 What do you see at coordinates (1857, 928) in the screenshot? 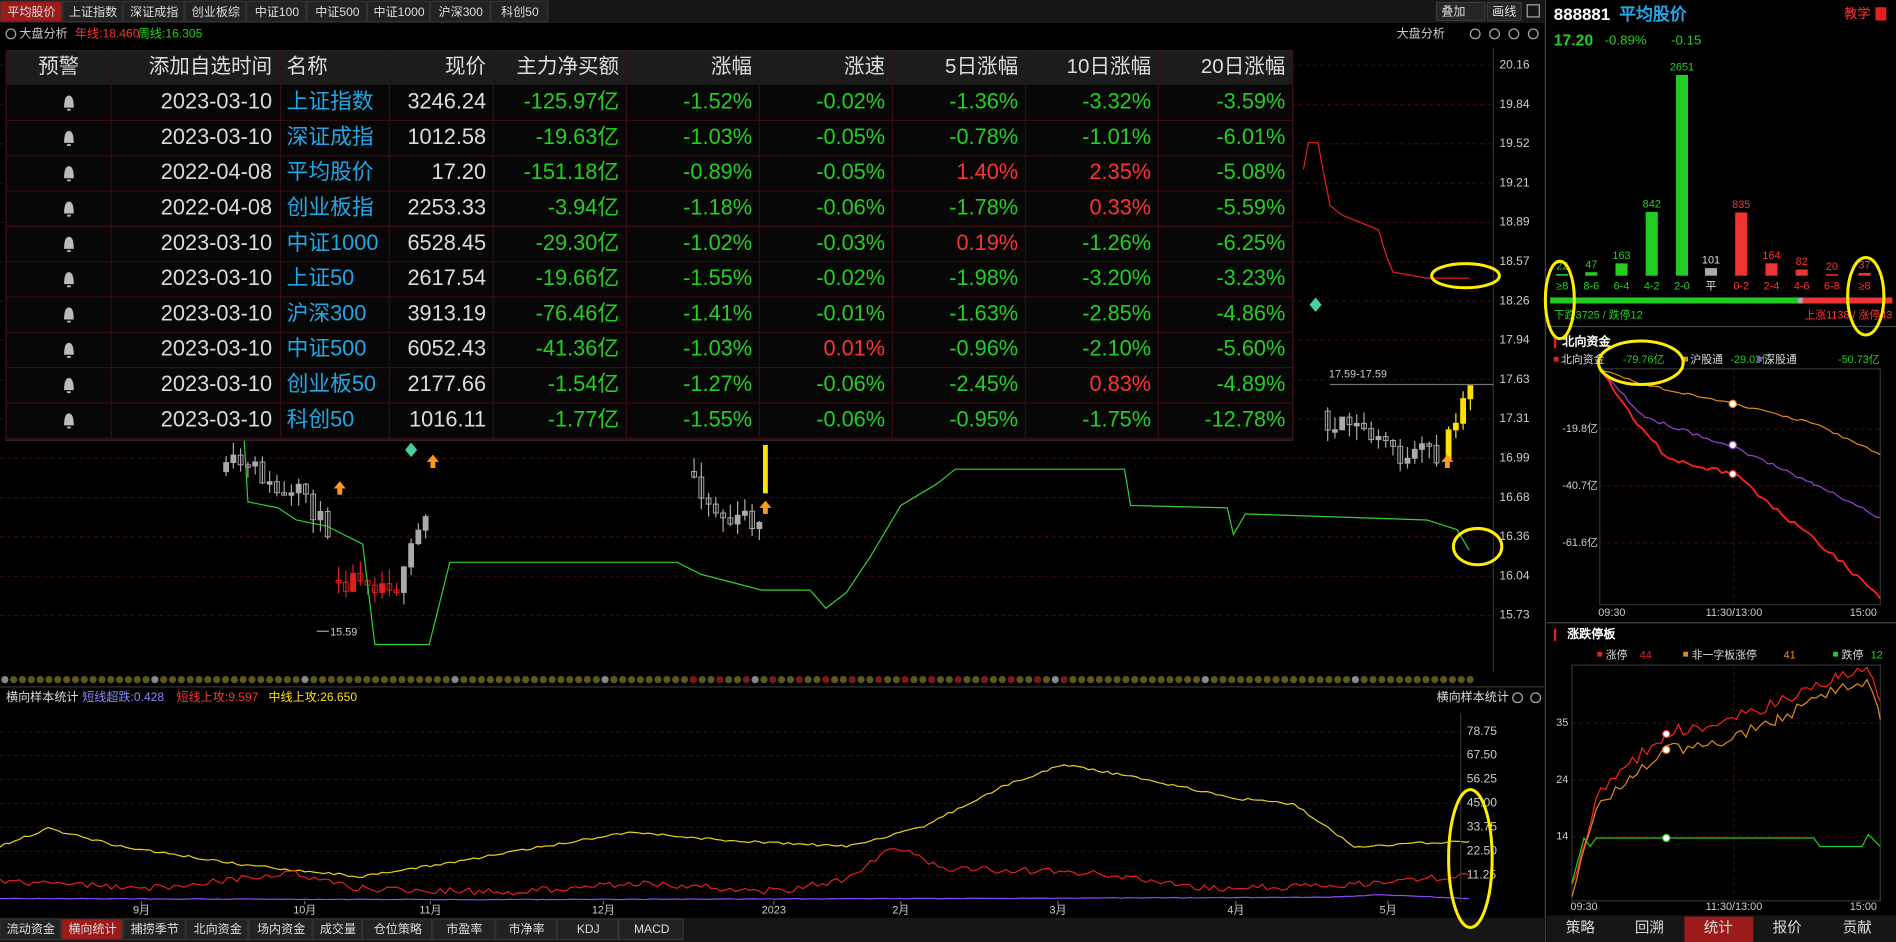
I see `tab-label: 贡献` at bounding box center [1857, 928].